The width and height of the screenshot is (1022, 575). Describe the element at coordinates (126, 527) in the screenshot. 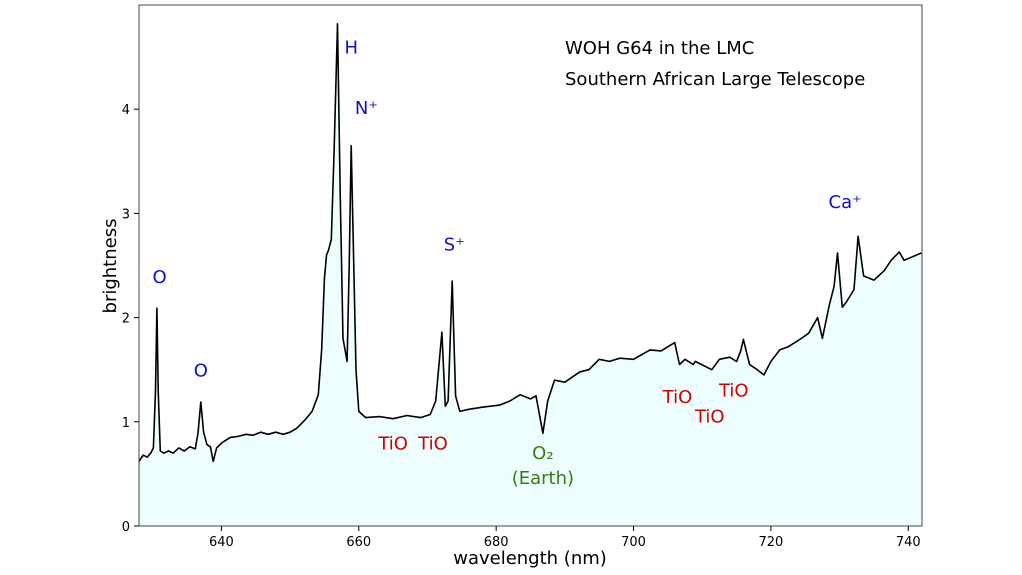

I see `y-tick-label: 0` at that location.